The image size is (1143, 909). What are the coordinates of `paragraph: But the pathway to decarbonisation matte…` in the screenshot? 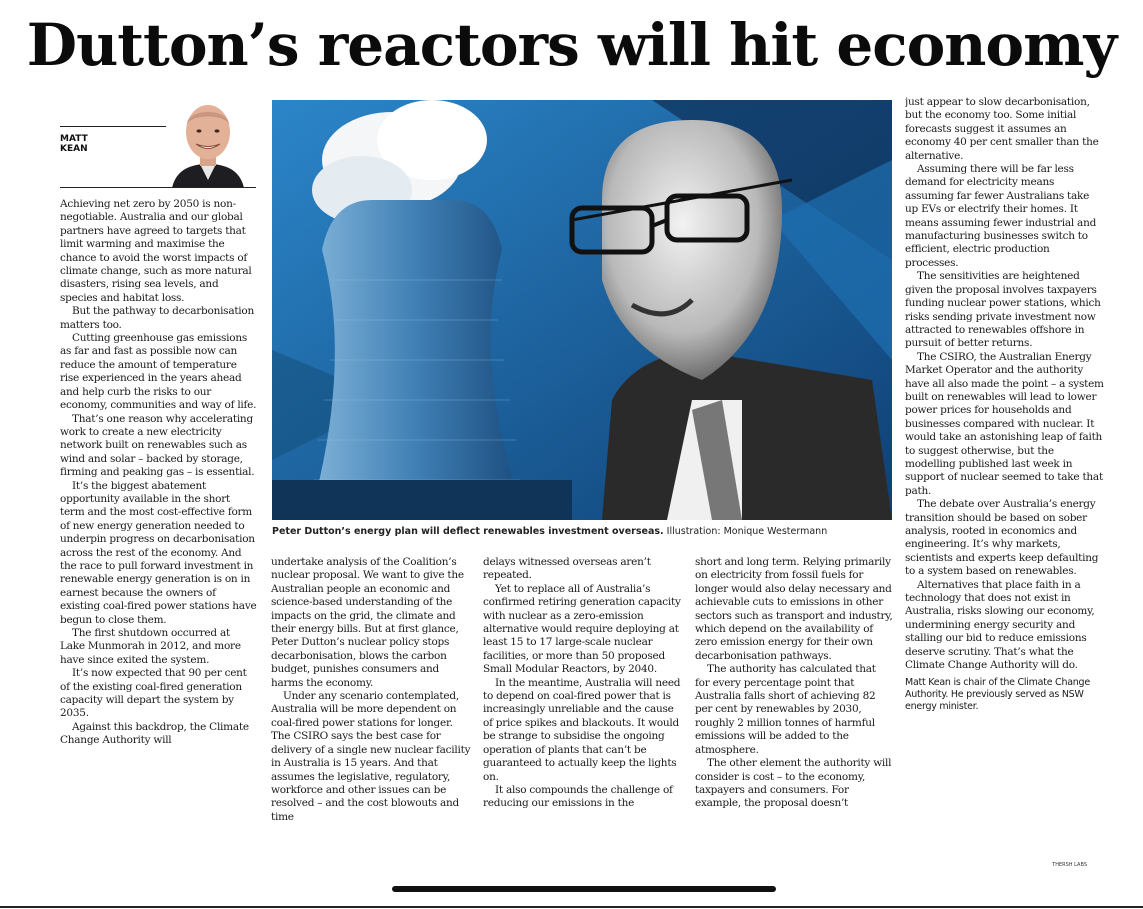 It's located at (157, 318).